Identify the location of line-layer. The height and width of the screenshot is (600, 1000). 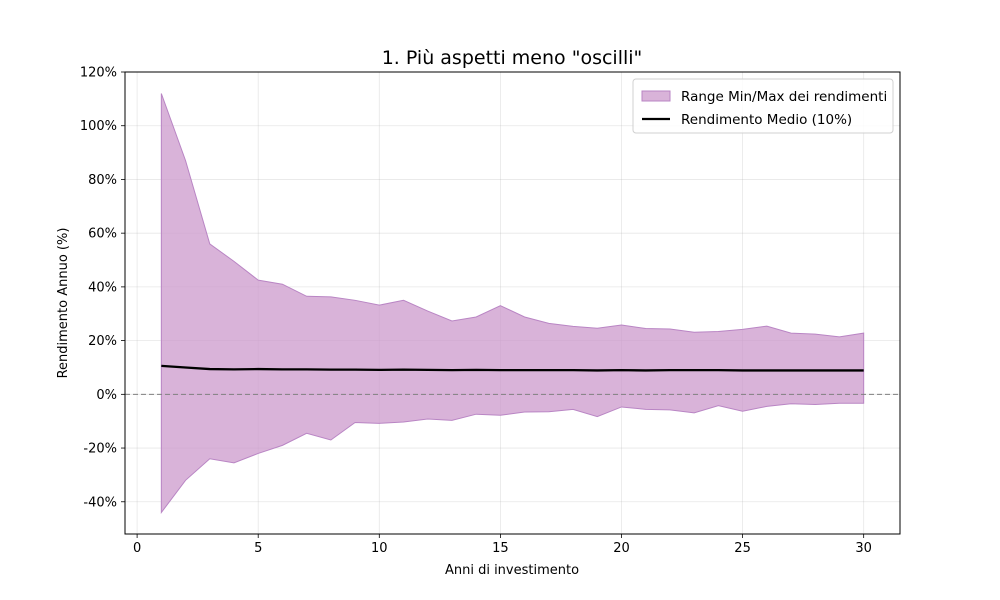
(512, 368).